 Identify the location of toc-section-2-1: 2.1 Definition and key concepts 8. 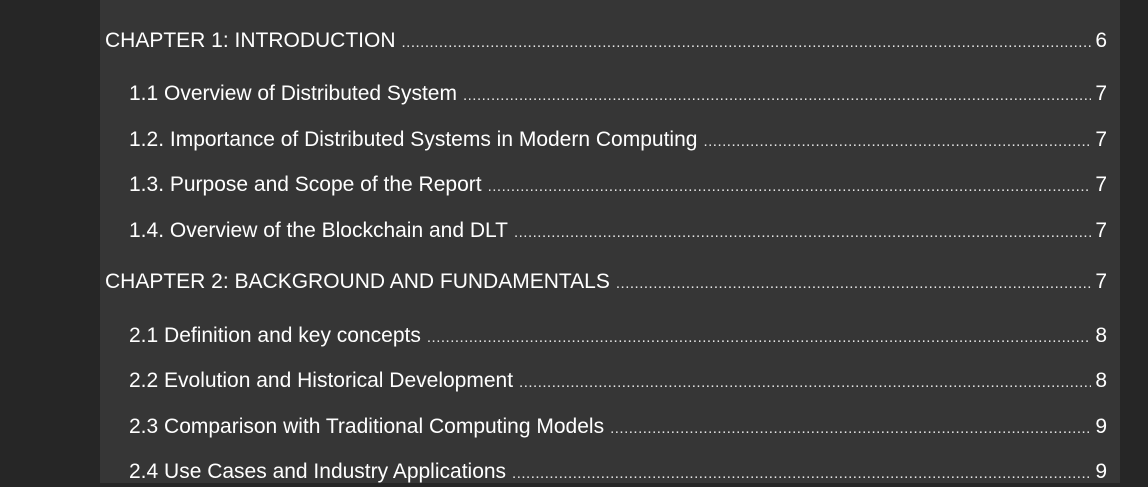
(618, 337).